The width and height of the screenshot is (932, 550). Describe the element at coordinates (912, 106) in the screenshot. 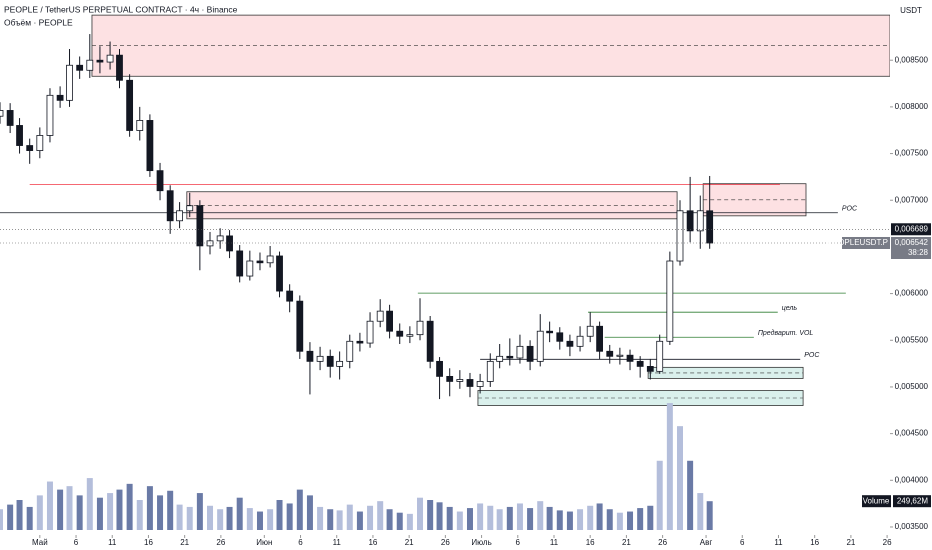

I see `y-tick-label: 0,008000` at that location.